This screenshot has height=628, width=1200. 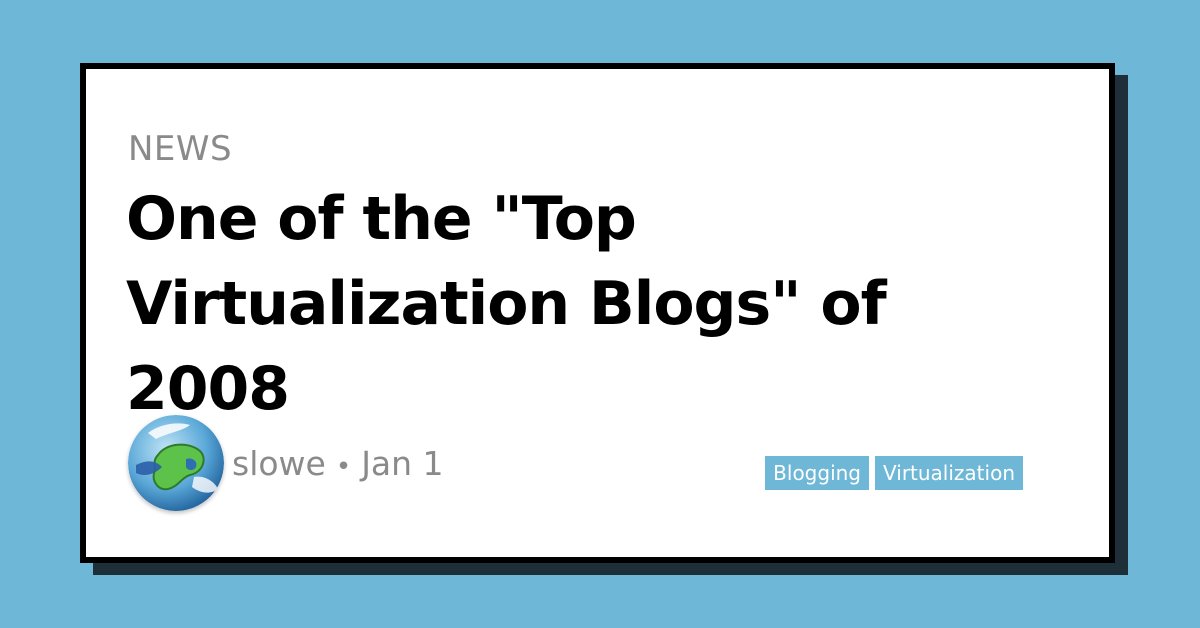 What do you see at coordinates (817, 473) in the screenshot?
I see `tag-blogging: Blogging` at bounding box center [817, 473].